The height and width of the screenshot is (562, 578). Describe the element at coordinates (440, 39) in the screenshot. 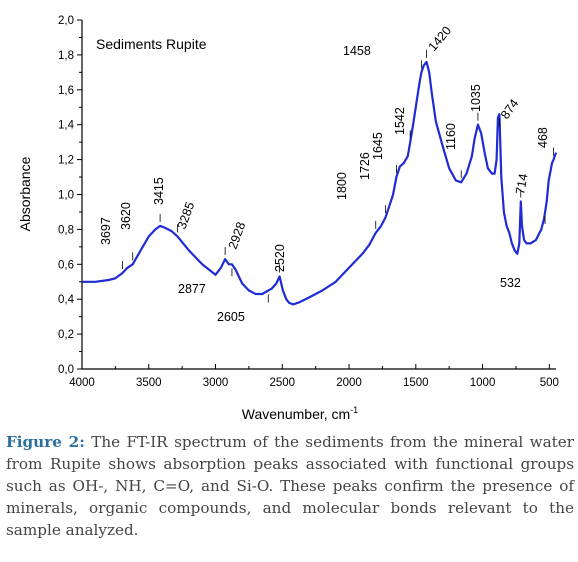

I see `peak-label-1420: 1420` at that location.